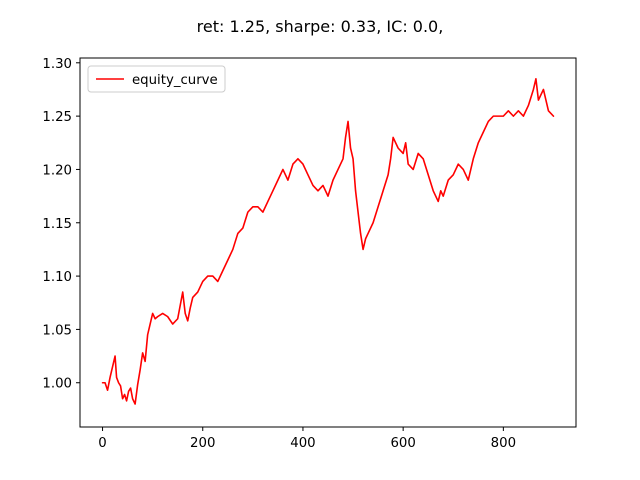  I want to click on x-tick-label: 800, so click(503, 443).